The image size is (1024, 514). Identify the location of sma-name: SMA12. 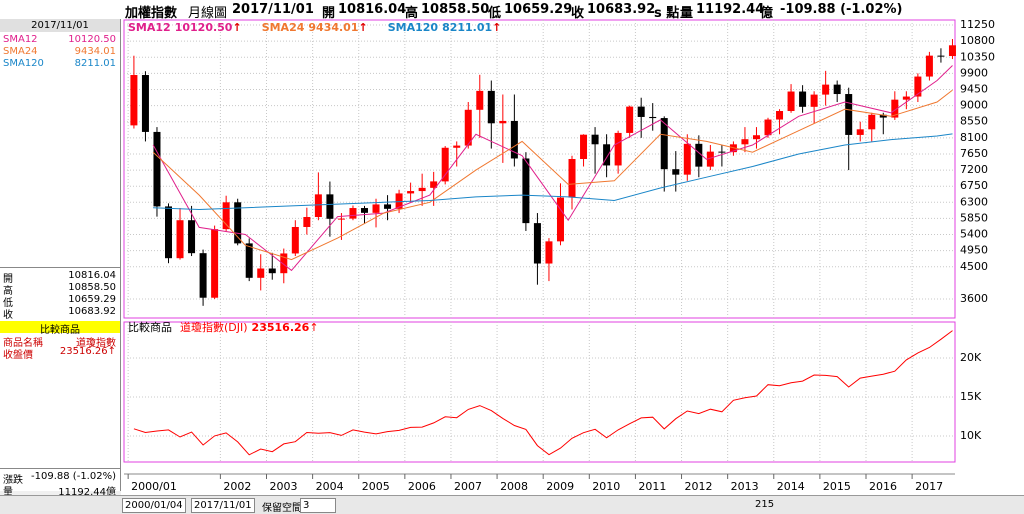
(20, 39).